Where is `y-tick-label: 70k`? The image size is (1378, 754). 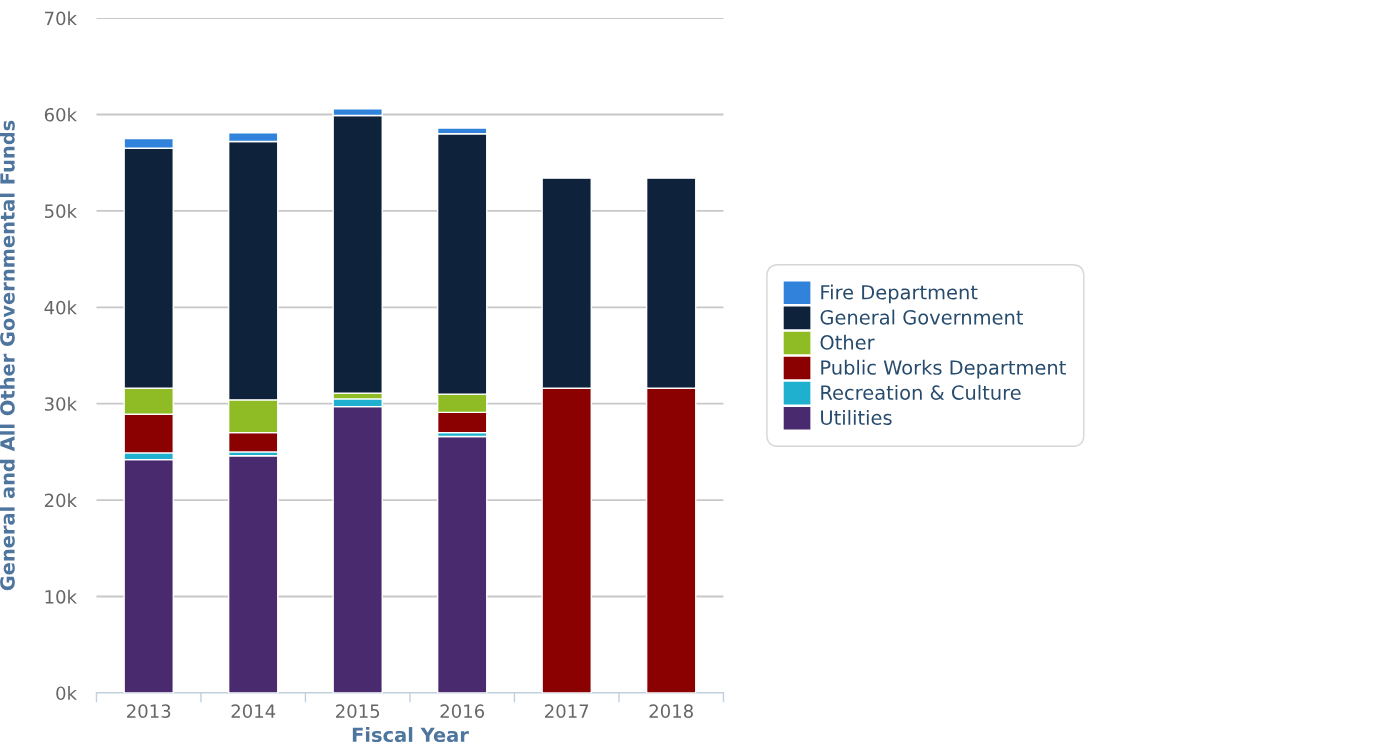
y-tick-label: 70k is located at coordinates (61, 18).